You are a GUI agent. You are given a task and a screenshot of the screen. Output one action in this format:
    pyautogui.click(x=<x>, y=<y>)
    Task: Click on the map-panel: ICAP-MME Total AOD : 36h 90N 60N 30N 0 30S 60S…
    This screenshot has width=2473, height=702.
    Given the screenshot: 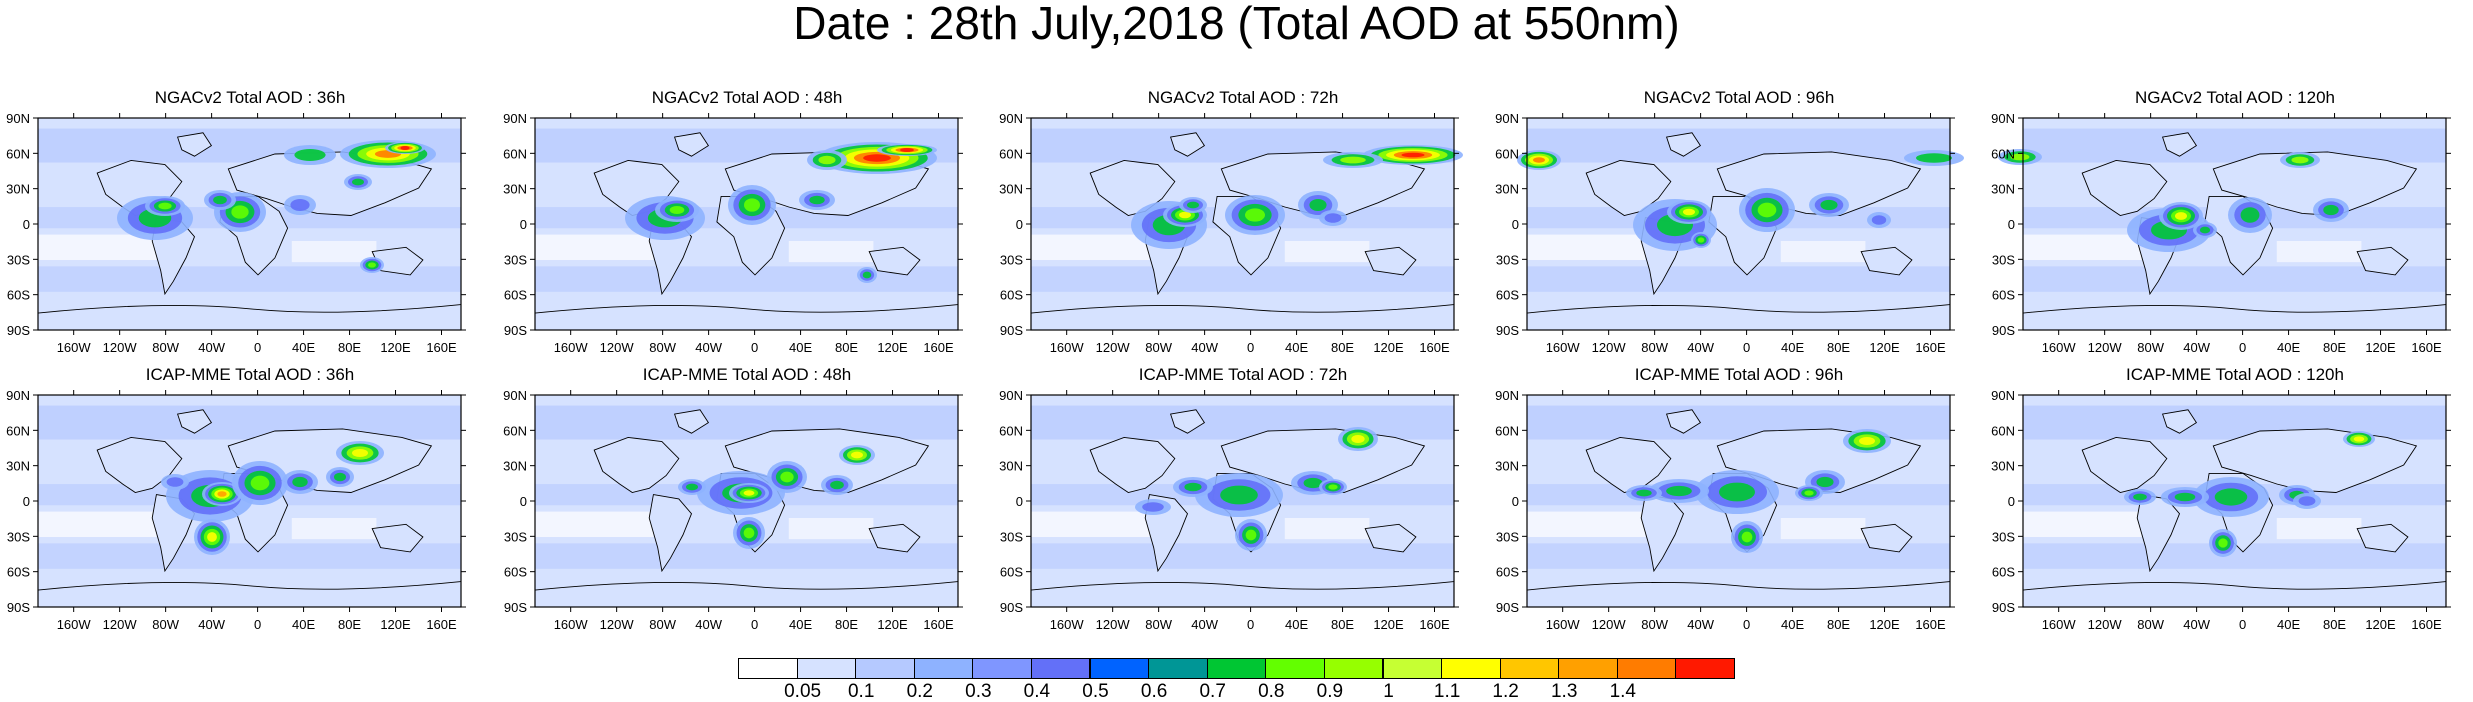 What is the action you would take?
    pyautogui.click(x=250, y=498)
    